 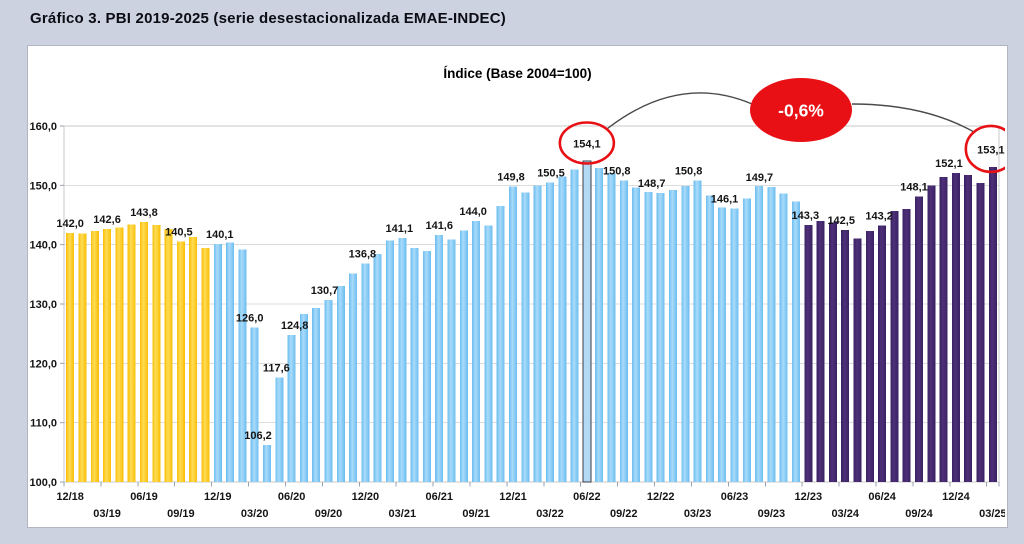 What do you see at coordinates (513, 334) in the screenshot?
I see `bar-12/21` at bounding box center [513, 334].